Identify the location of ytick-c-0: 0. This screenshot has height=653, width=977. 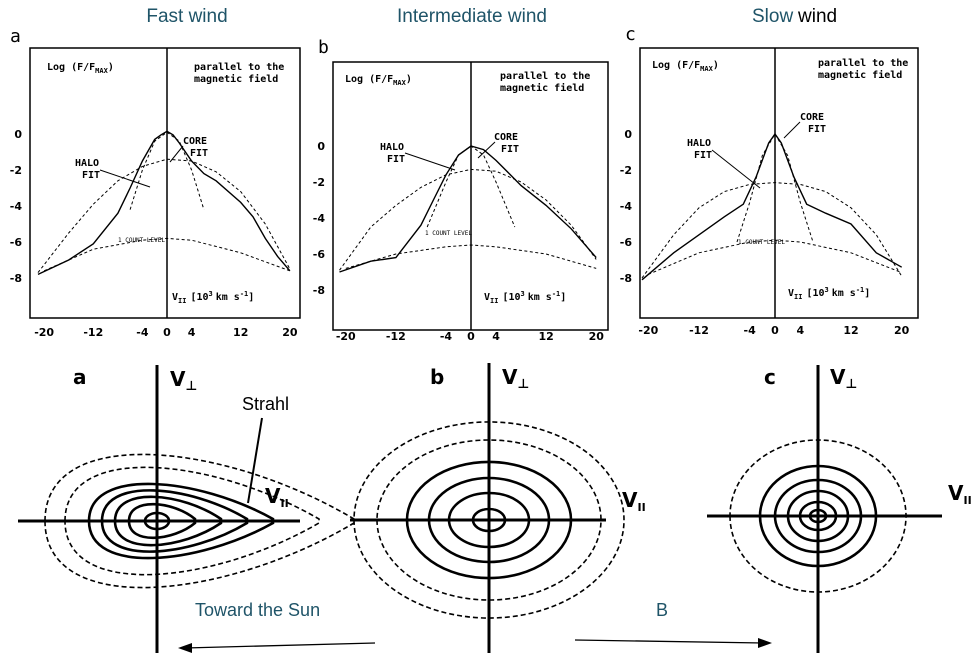
(628, 134).